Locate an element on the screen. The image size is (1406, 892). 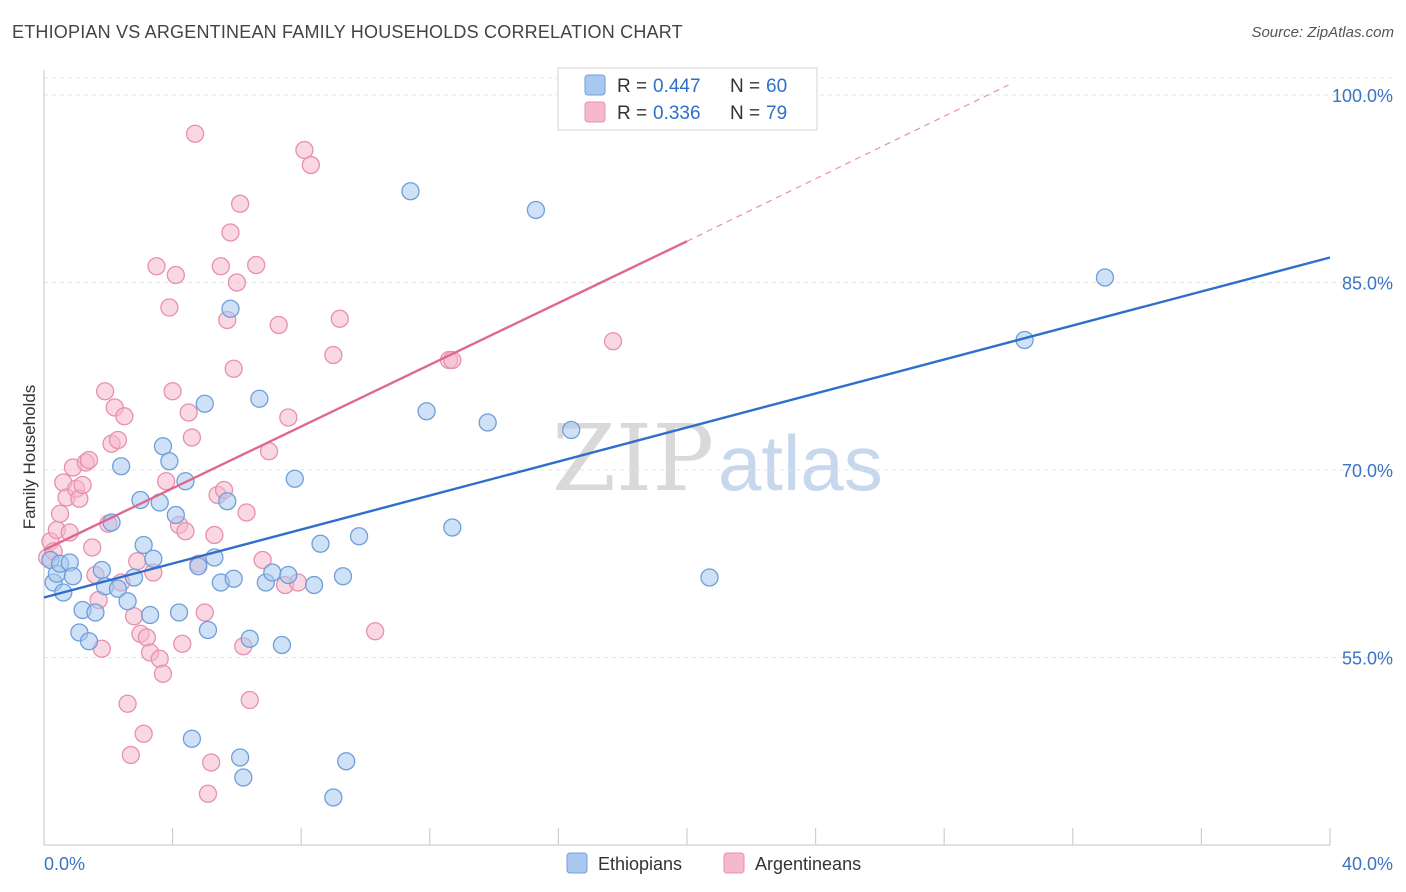
legend-r-value-ethiopians: 0.447 is located at coordinates (677, 86).